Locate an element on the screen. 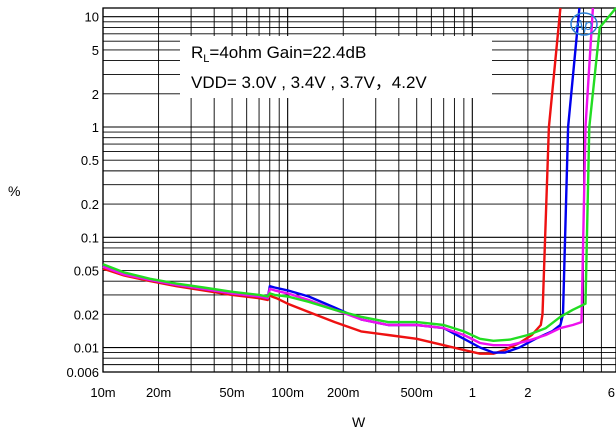  x-axis-title: W is located at coordinates (359, 422).